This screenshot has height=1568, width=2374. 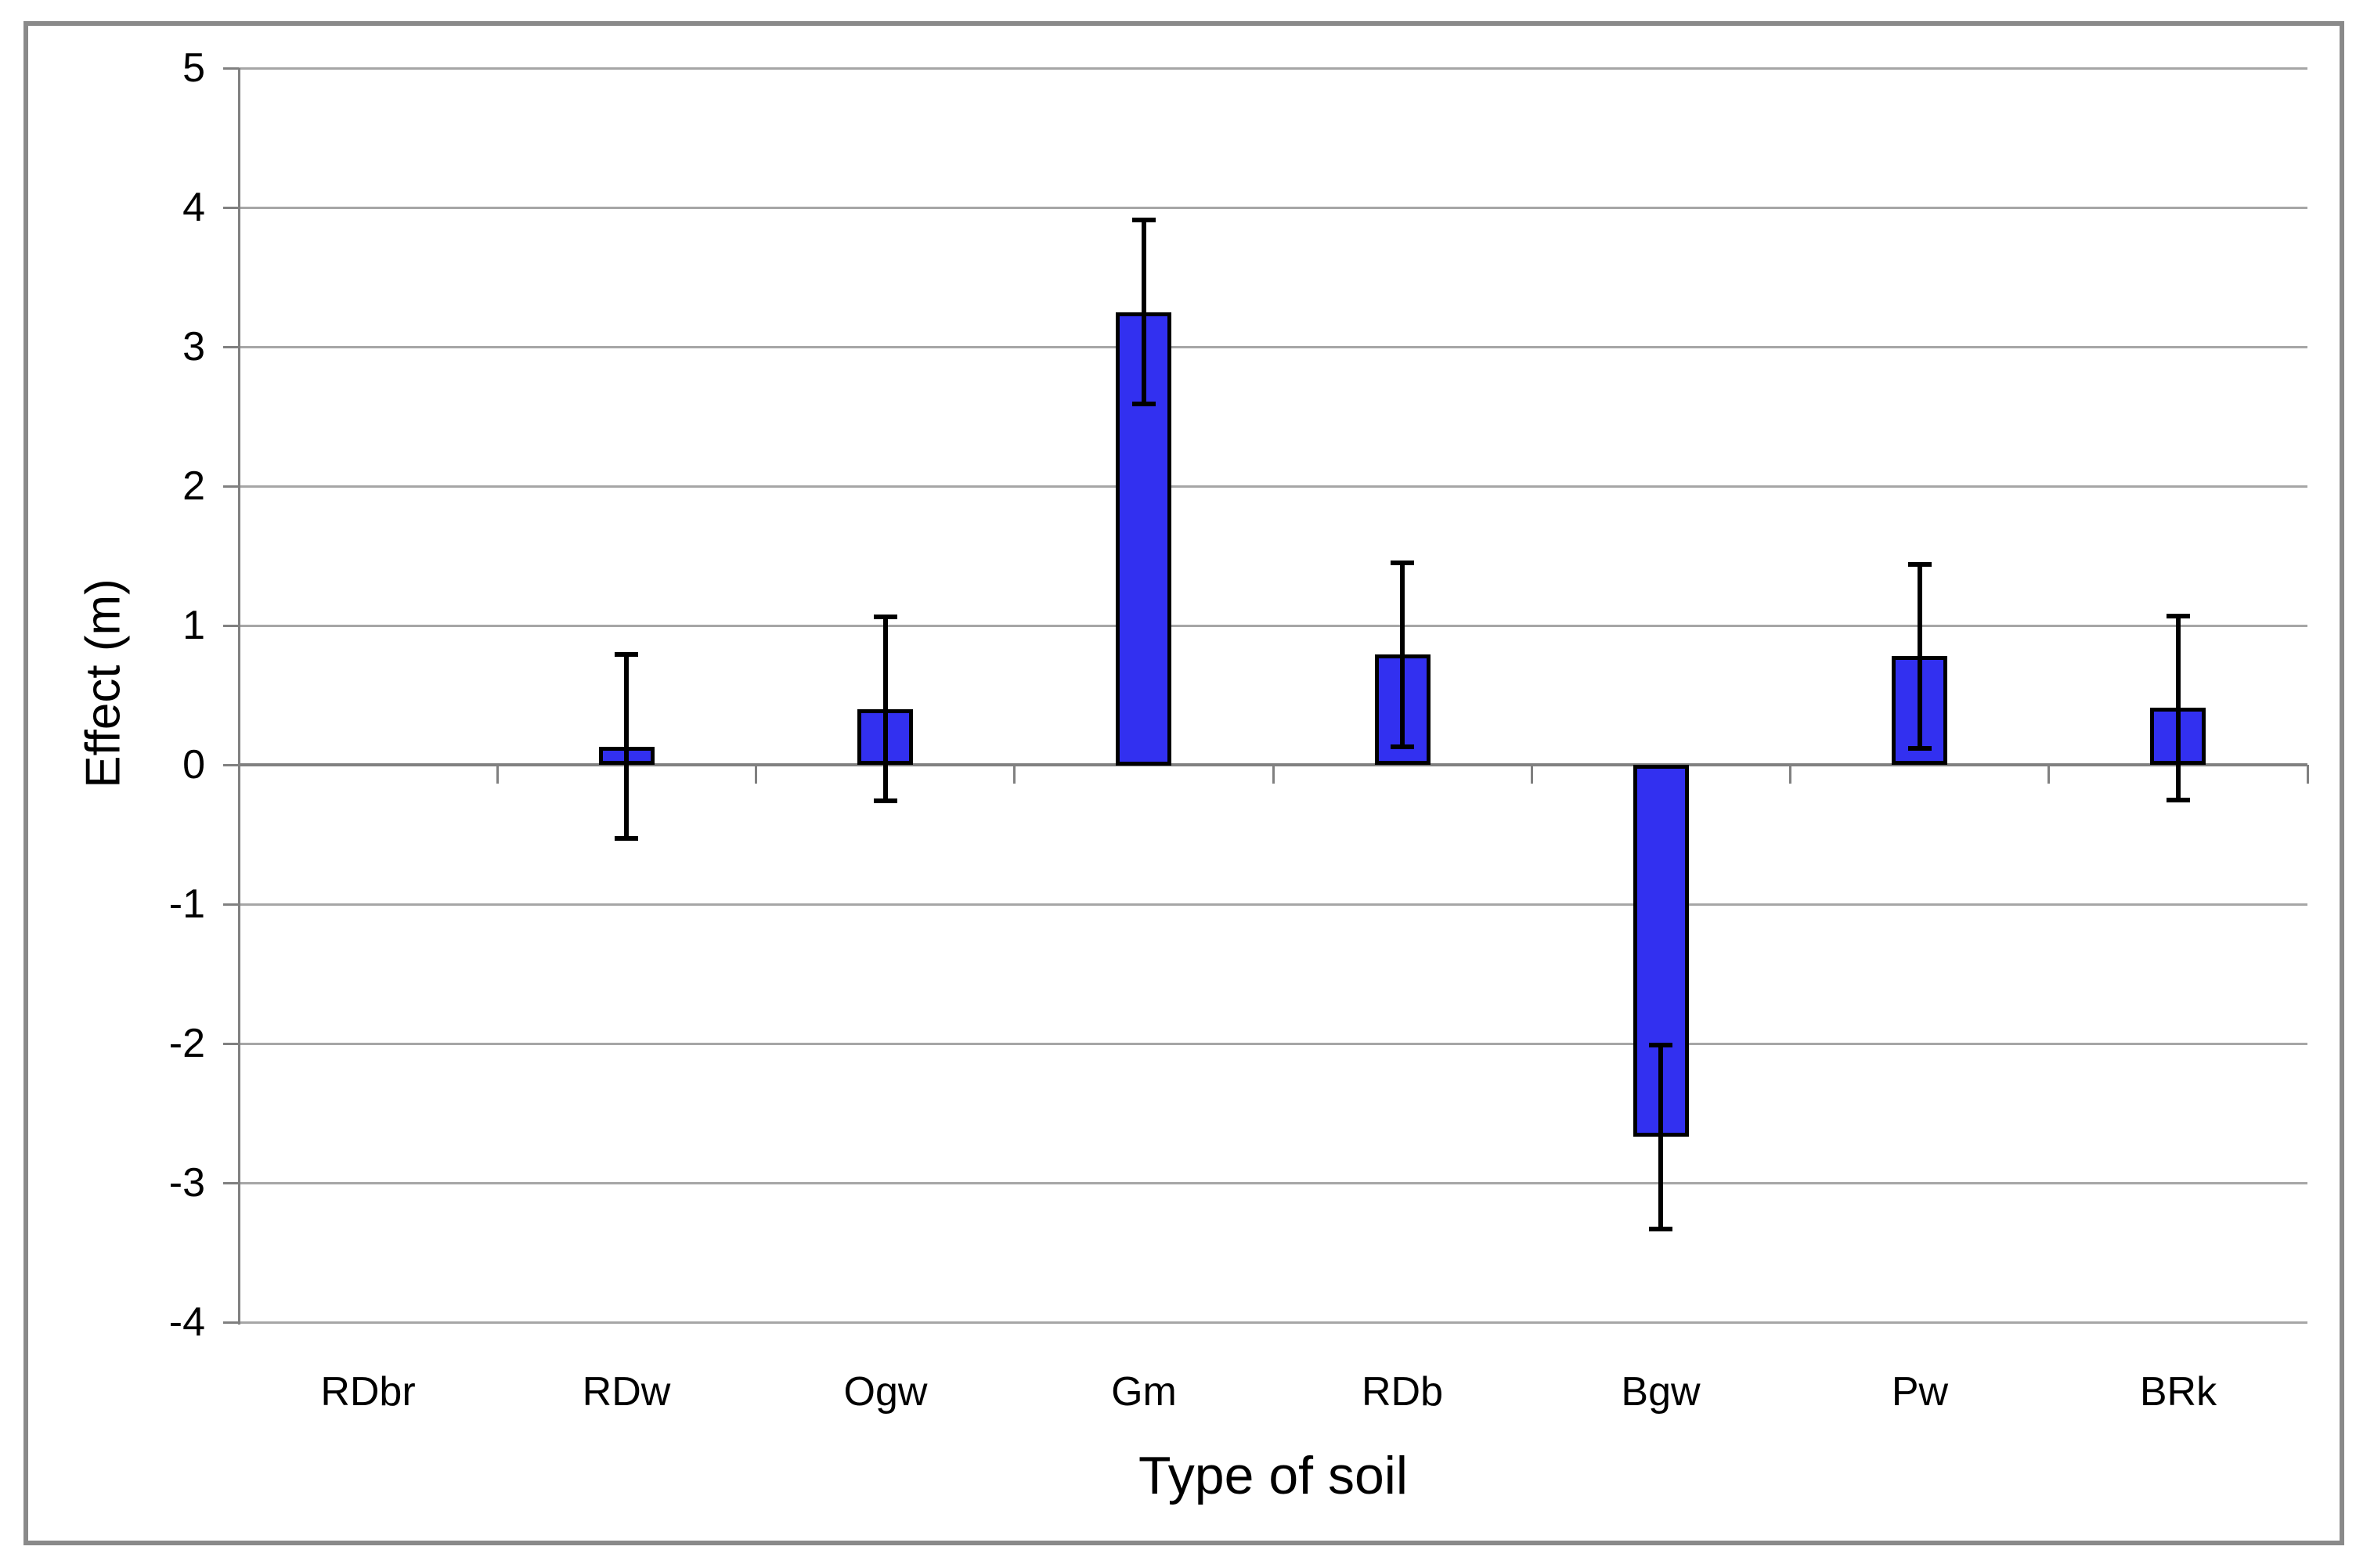 What do you see at coordinates (193, 68) in the screenshot?
I see `y-tick-label: 5` at bounding box center [193, 68].